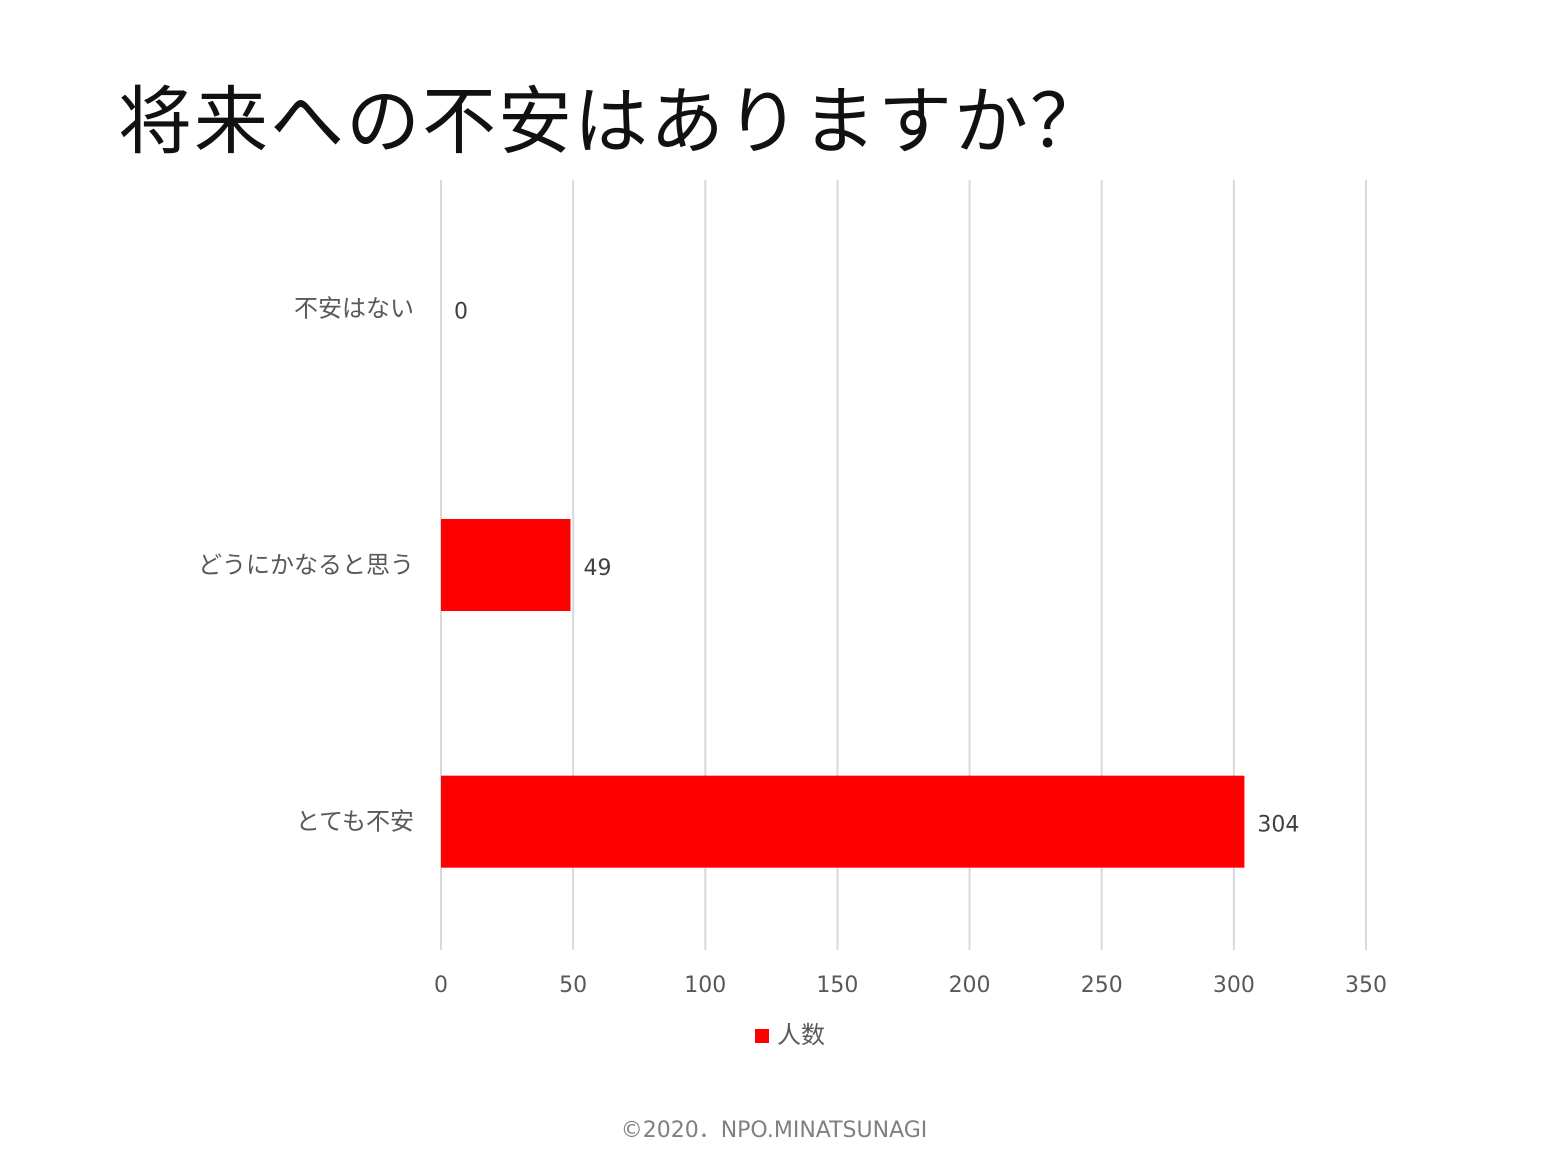 The height and width of the screenshot is (1172, 1548). Describe the element at coordinates (355, 822) in the screenshot. I see `category-label: とても不安` at that location.